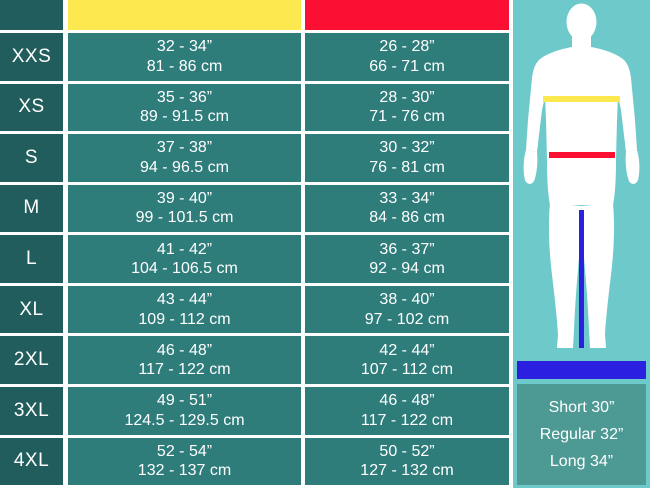  What do you see at coordinates (407, 47) in the screenshot?
I see `waist-inches: 26 - 28”` at bounding box center [407, 47].